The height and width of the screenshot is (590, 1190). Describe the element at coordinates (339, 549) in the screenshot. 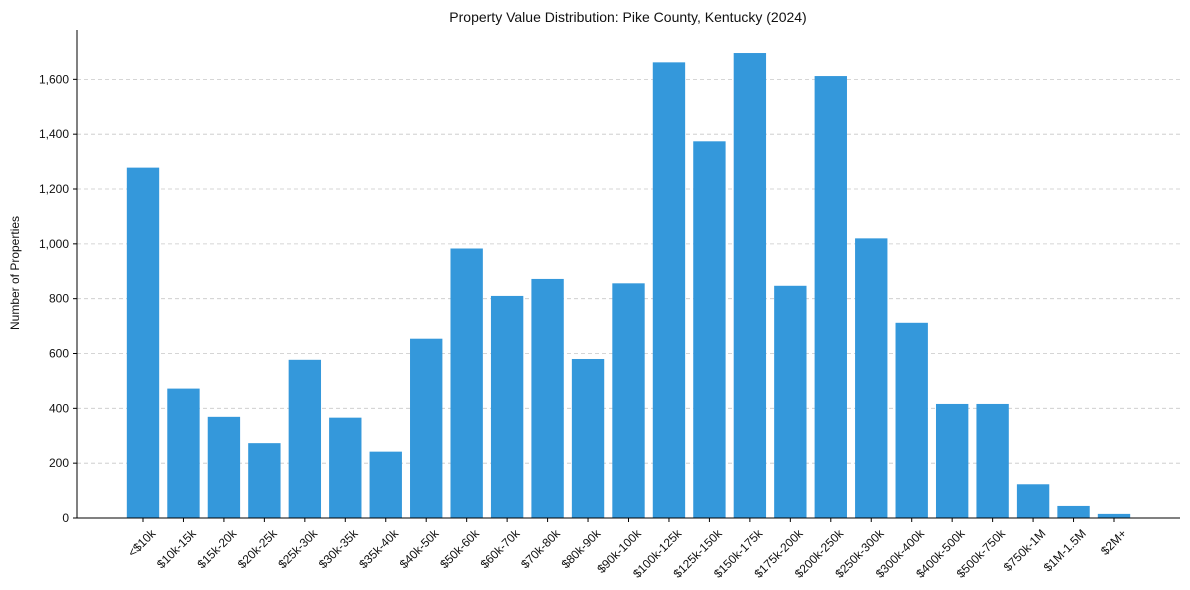

I see `x-tick-label: $30k-35k` at that location.